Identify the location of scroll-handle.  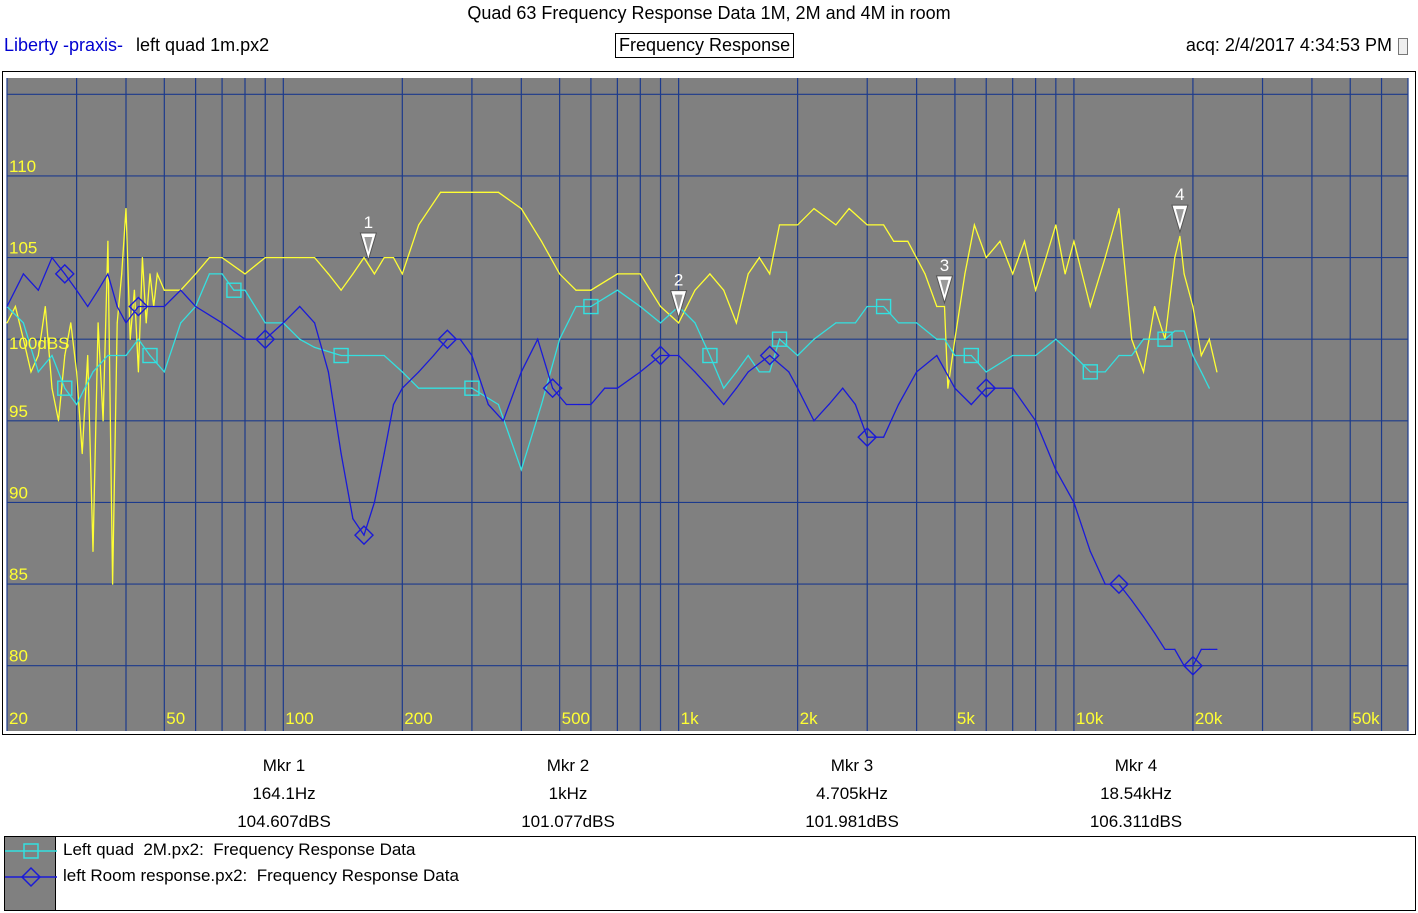
(1403, 46).